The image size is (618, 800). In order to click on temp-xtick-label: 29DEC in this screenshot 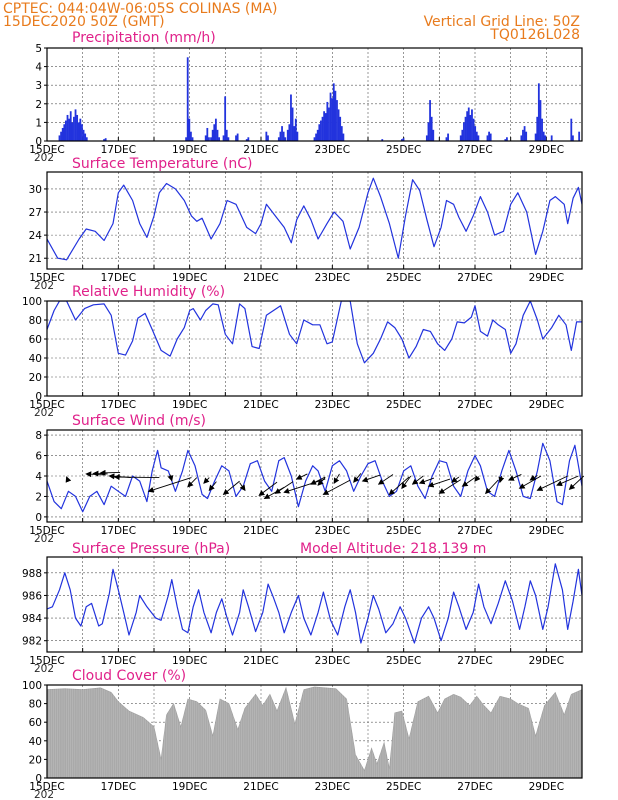, I will do `click(546, 278)`.